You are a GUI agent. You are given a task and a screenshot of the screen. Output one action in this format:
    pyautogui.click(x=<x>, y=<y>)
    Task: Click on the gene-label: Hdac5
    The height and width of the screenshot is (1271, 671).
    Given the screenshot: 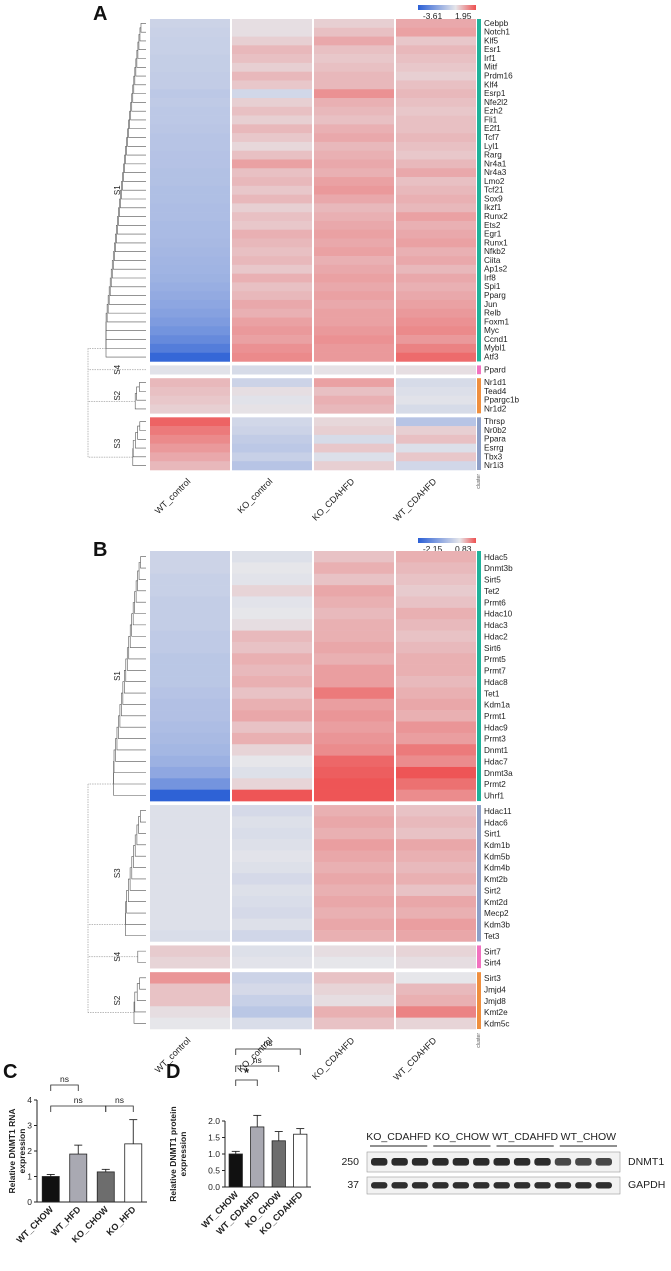 What is the action you would take?
    pyautogui.click(x=496, y=557)
    